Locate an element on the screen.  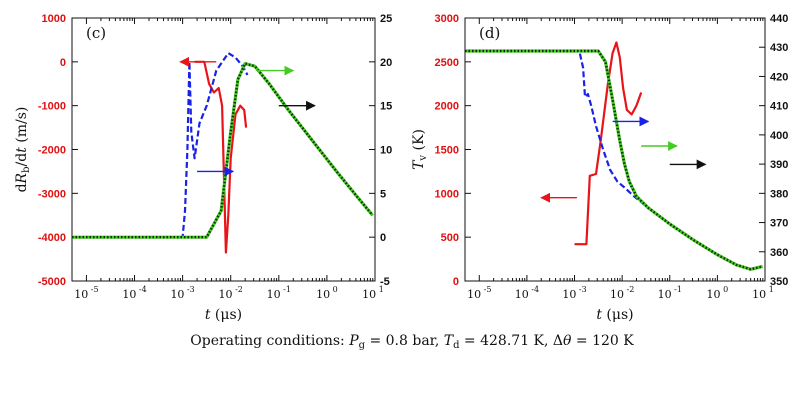
y-right-tick-label: 410 is located at coordinates (779, 107).